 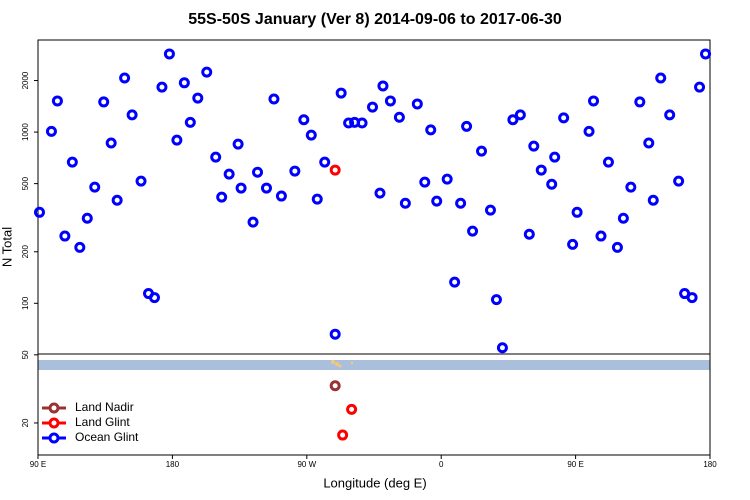 I want to click on y-tick-label: 1000, so click(x=25, y=132).